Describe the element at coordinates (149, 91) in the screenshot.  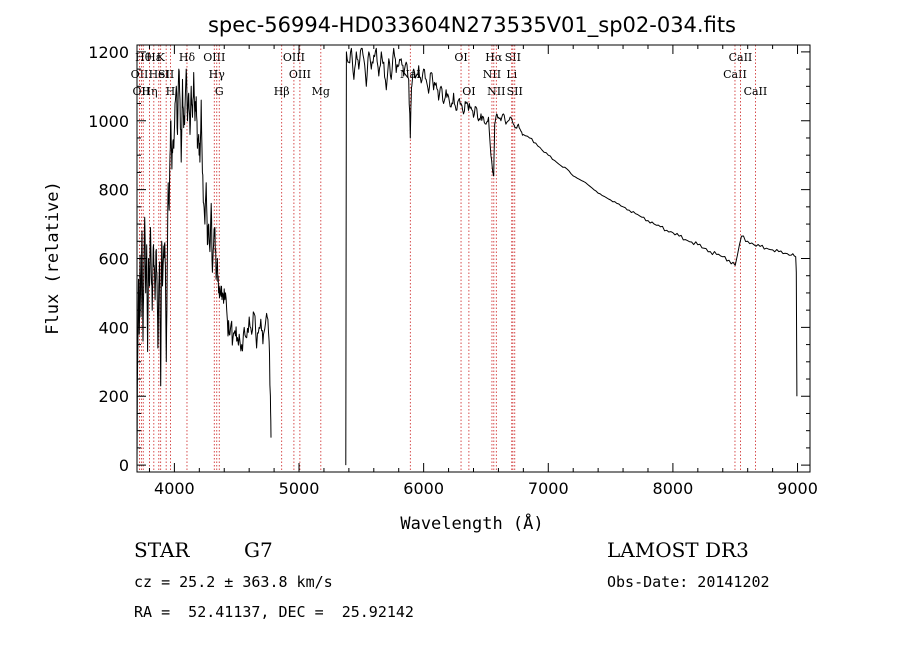
I see `line-marker-label: Hη` at that location.